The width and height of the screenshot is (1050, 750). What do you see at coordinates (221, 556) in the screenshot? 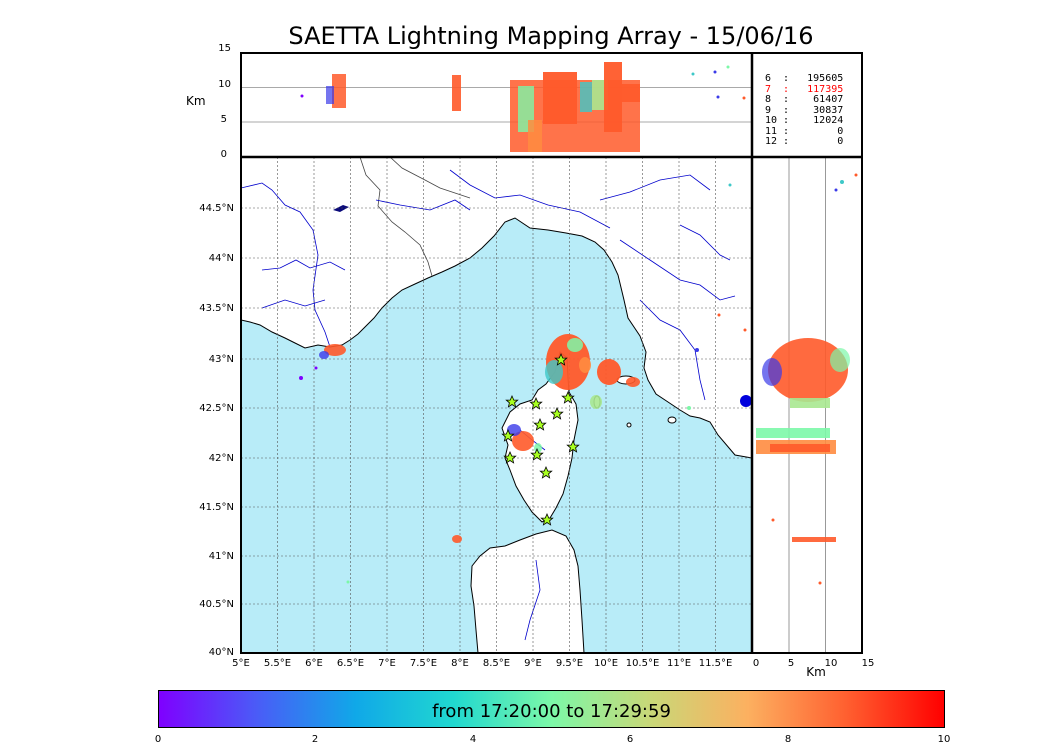
I see `lat-tick: 41°N` at bounding box center [221, 556].